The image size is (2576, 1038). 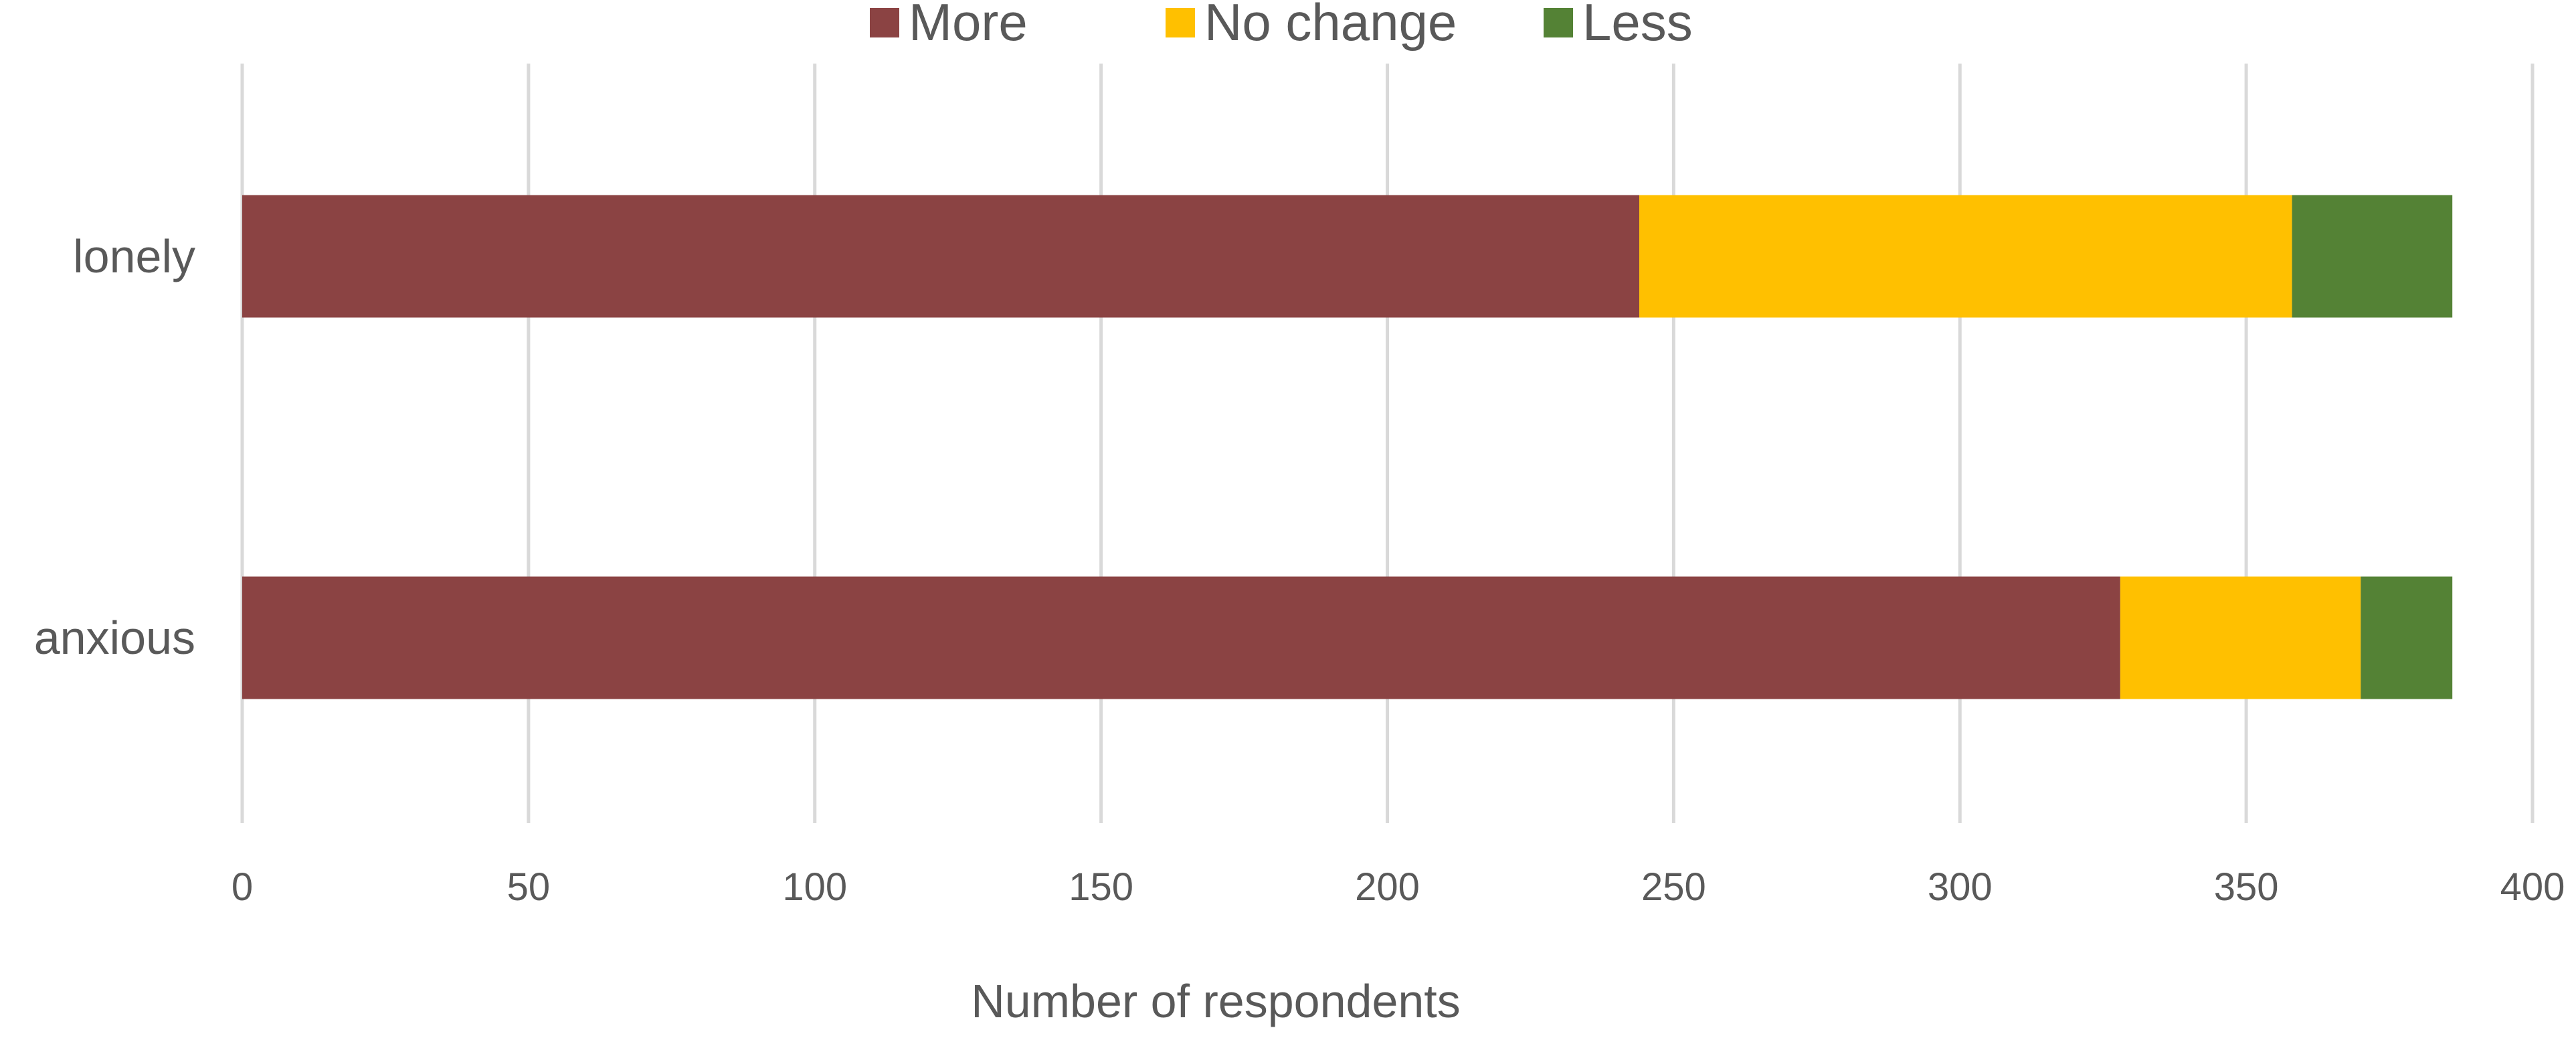 What do you see at coordinates (2372, 256) in the screenshot?
I see `bar-lonely-less` at bounding box center [2372, 256].